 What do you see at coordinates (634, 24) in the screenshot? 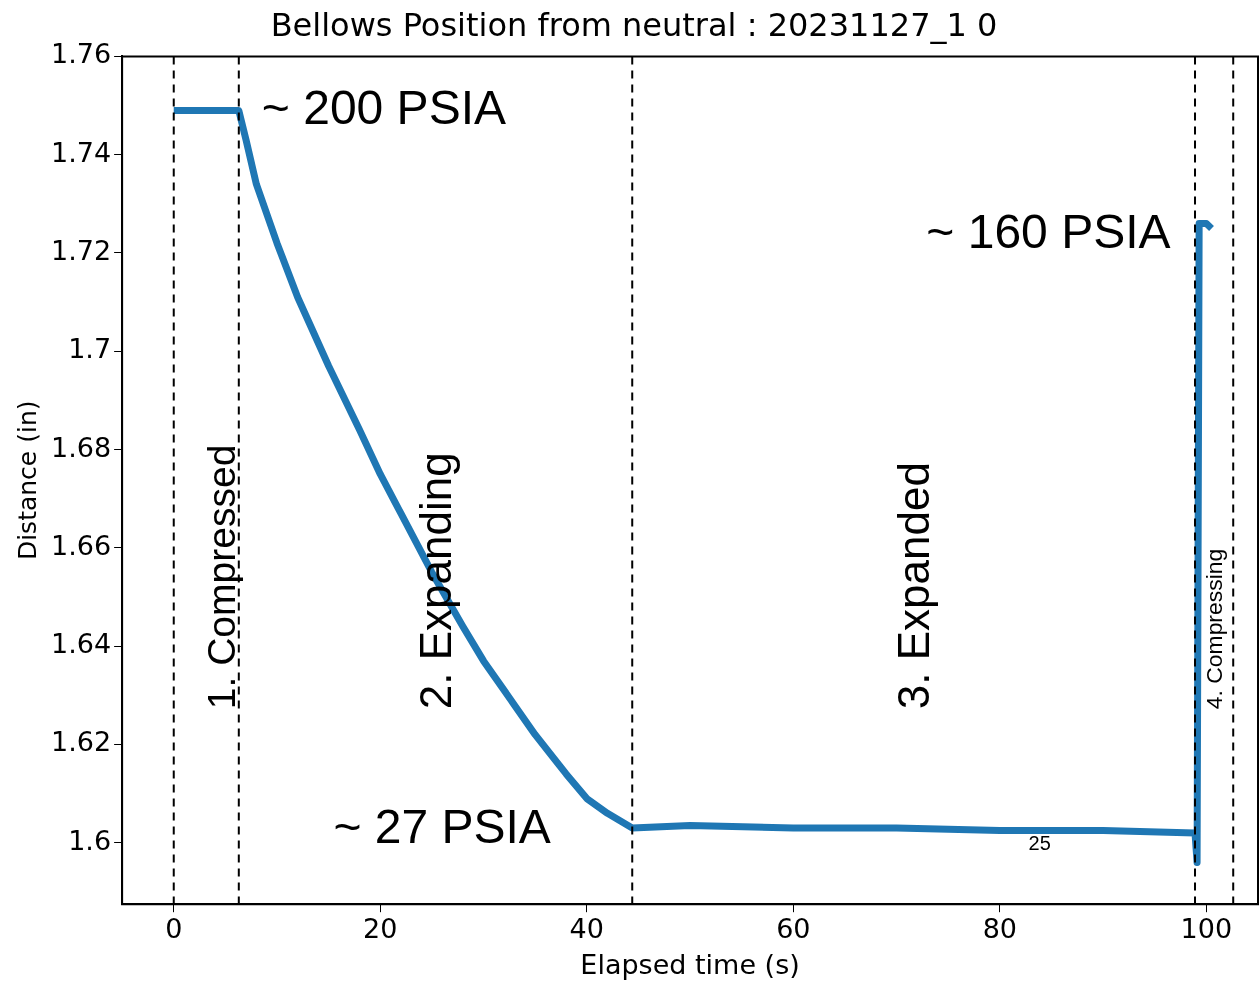
I see `chart-title: Bellows Position from neutral : 20231127_1 0` at bounding box center [634, 24].